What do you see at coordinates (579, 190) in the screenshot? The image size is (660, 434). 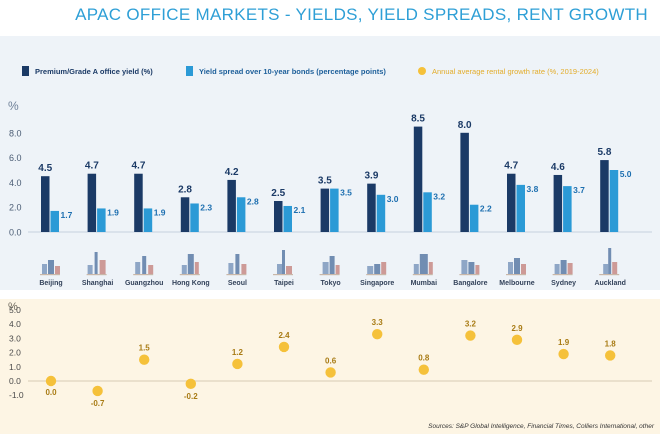 I see `bar-spread-label: 3.7` at bounding box center [579, 190].